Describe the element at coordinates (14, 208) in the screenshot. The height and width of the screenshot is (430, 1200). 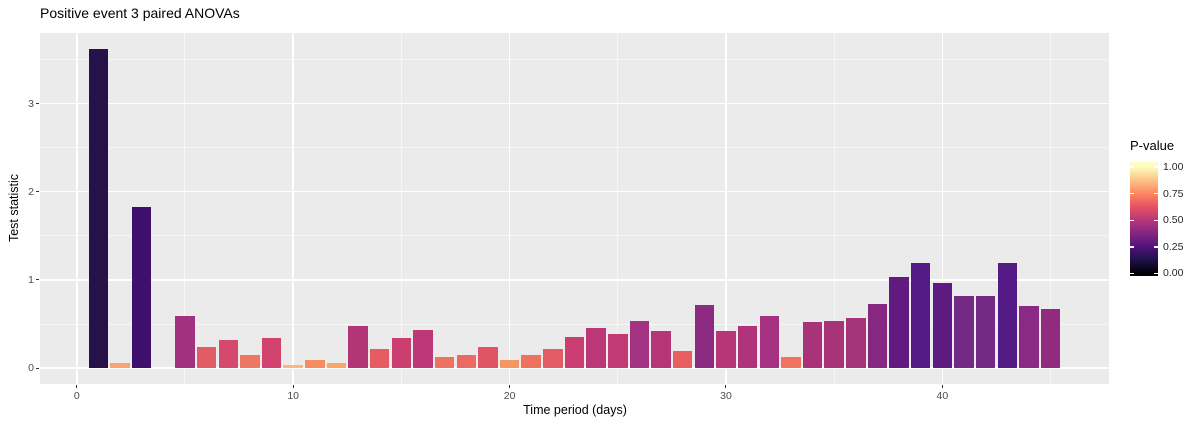
I see `y-axis-title: Test statistic` at that location.